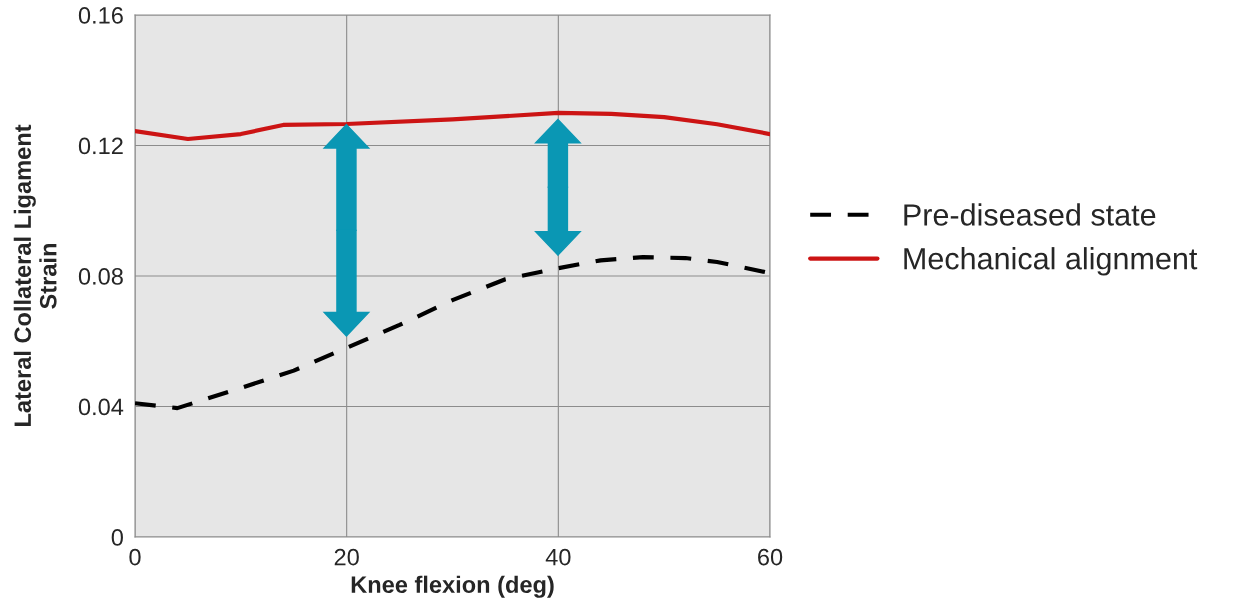 This screenshot has height=608, width=1255. Describe the element at coordinates (346, 557) in the screenshot. I see `x-tick-label: 20` at that location.